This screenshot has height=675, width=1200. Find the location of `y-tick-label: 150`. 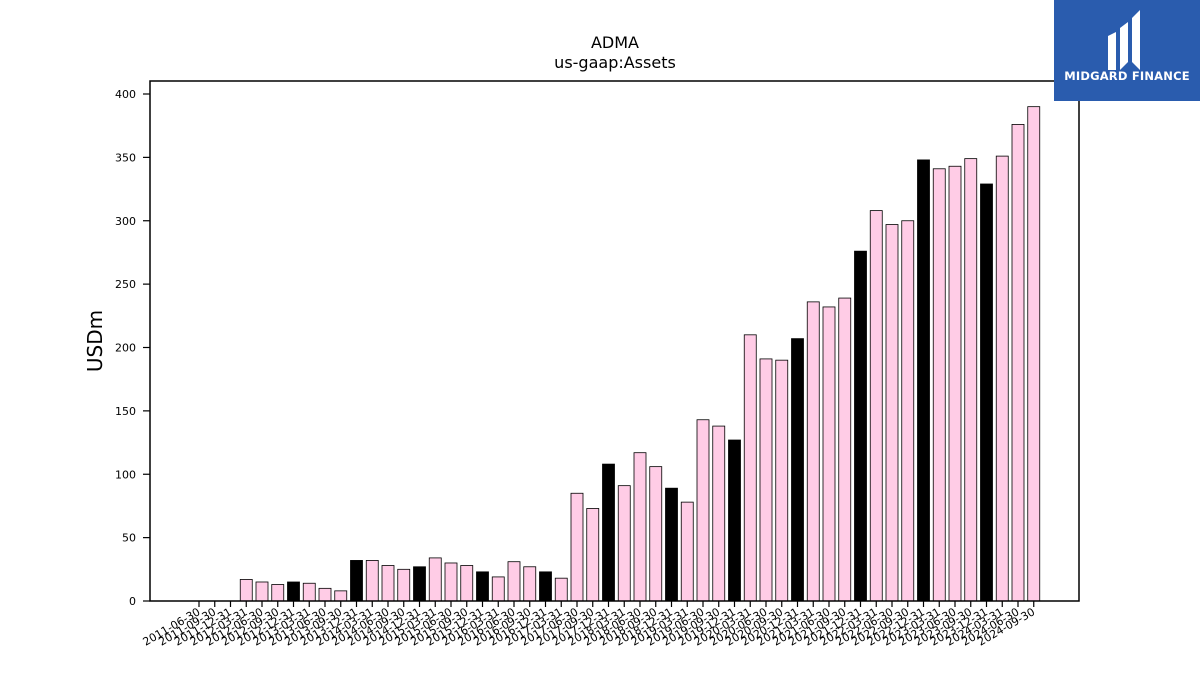

y-tick-label: 150 is located at coordinates (125, 411).